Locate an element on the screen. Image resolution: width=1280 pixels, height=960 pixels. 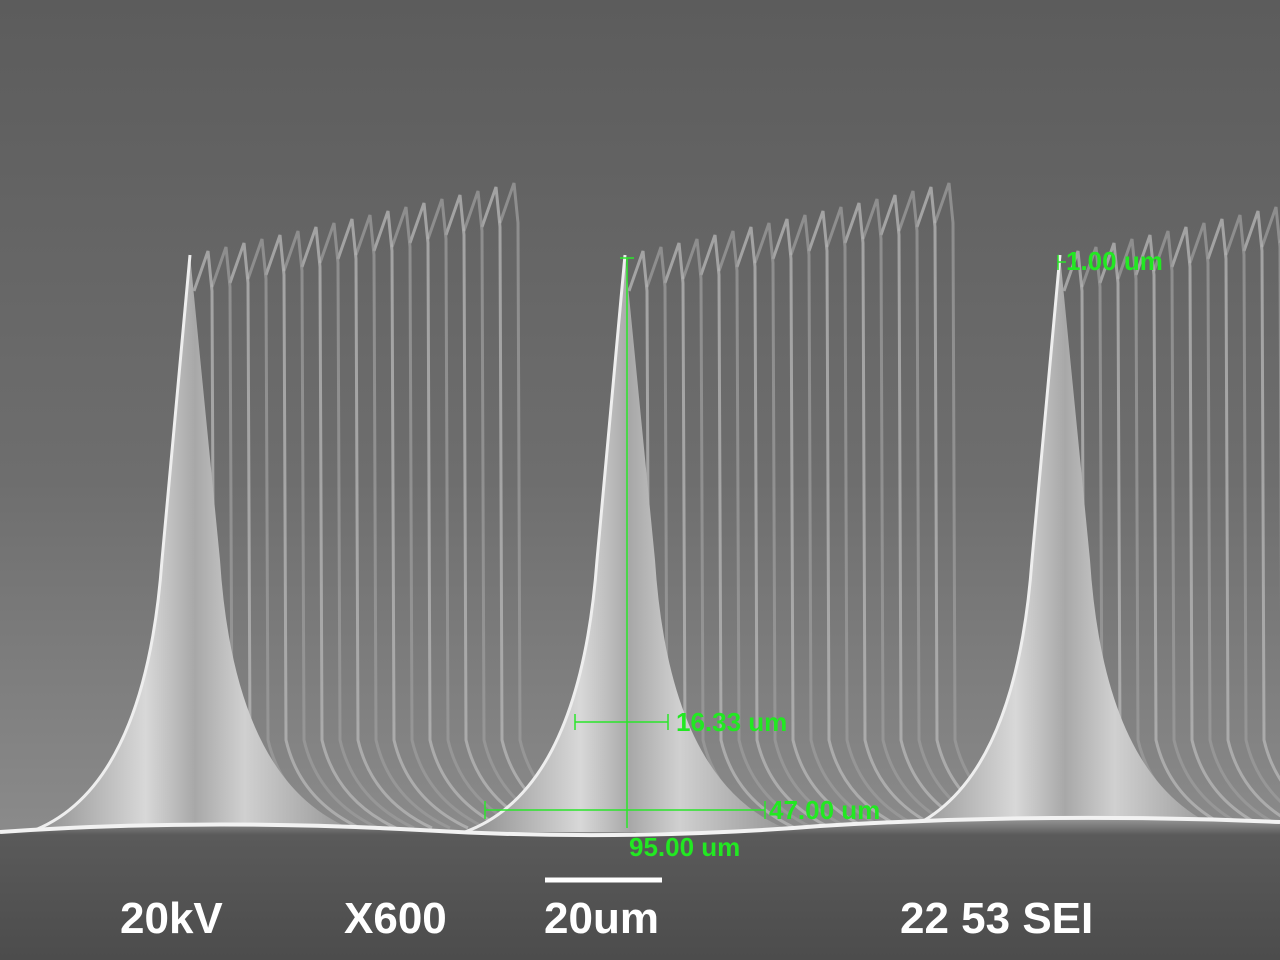
voltage: 20kV is located at coordinates (171, 918).